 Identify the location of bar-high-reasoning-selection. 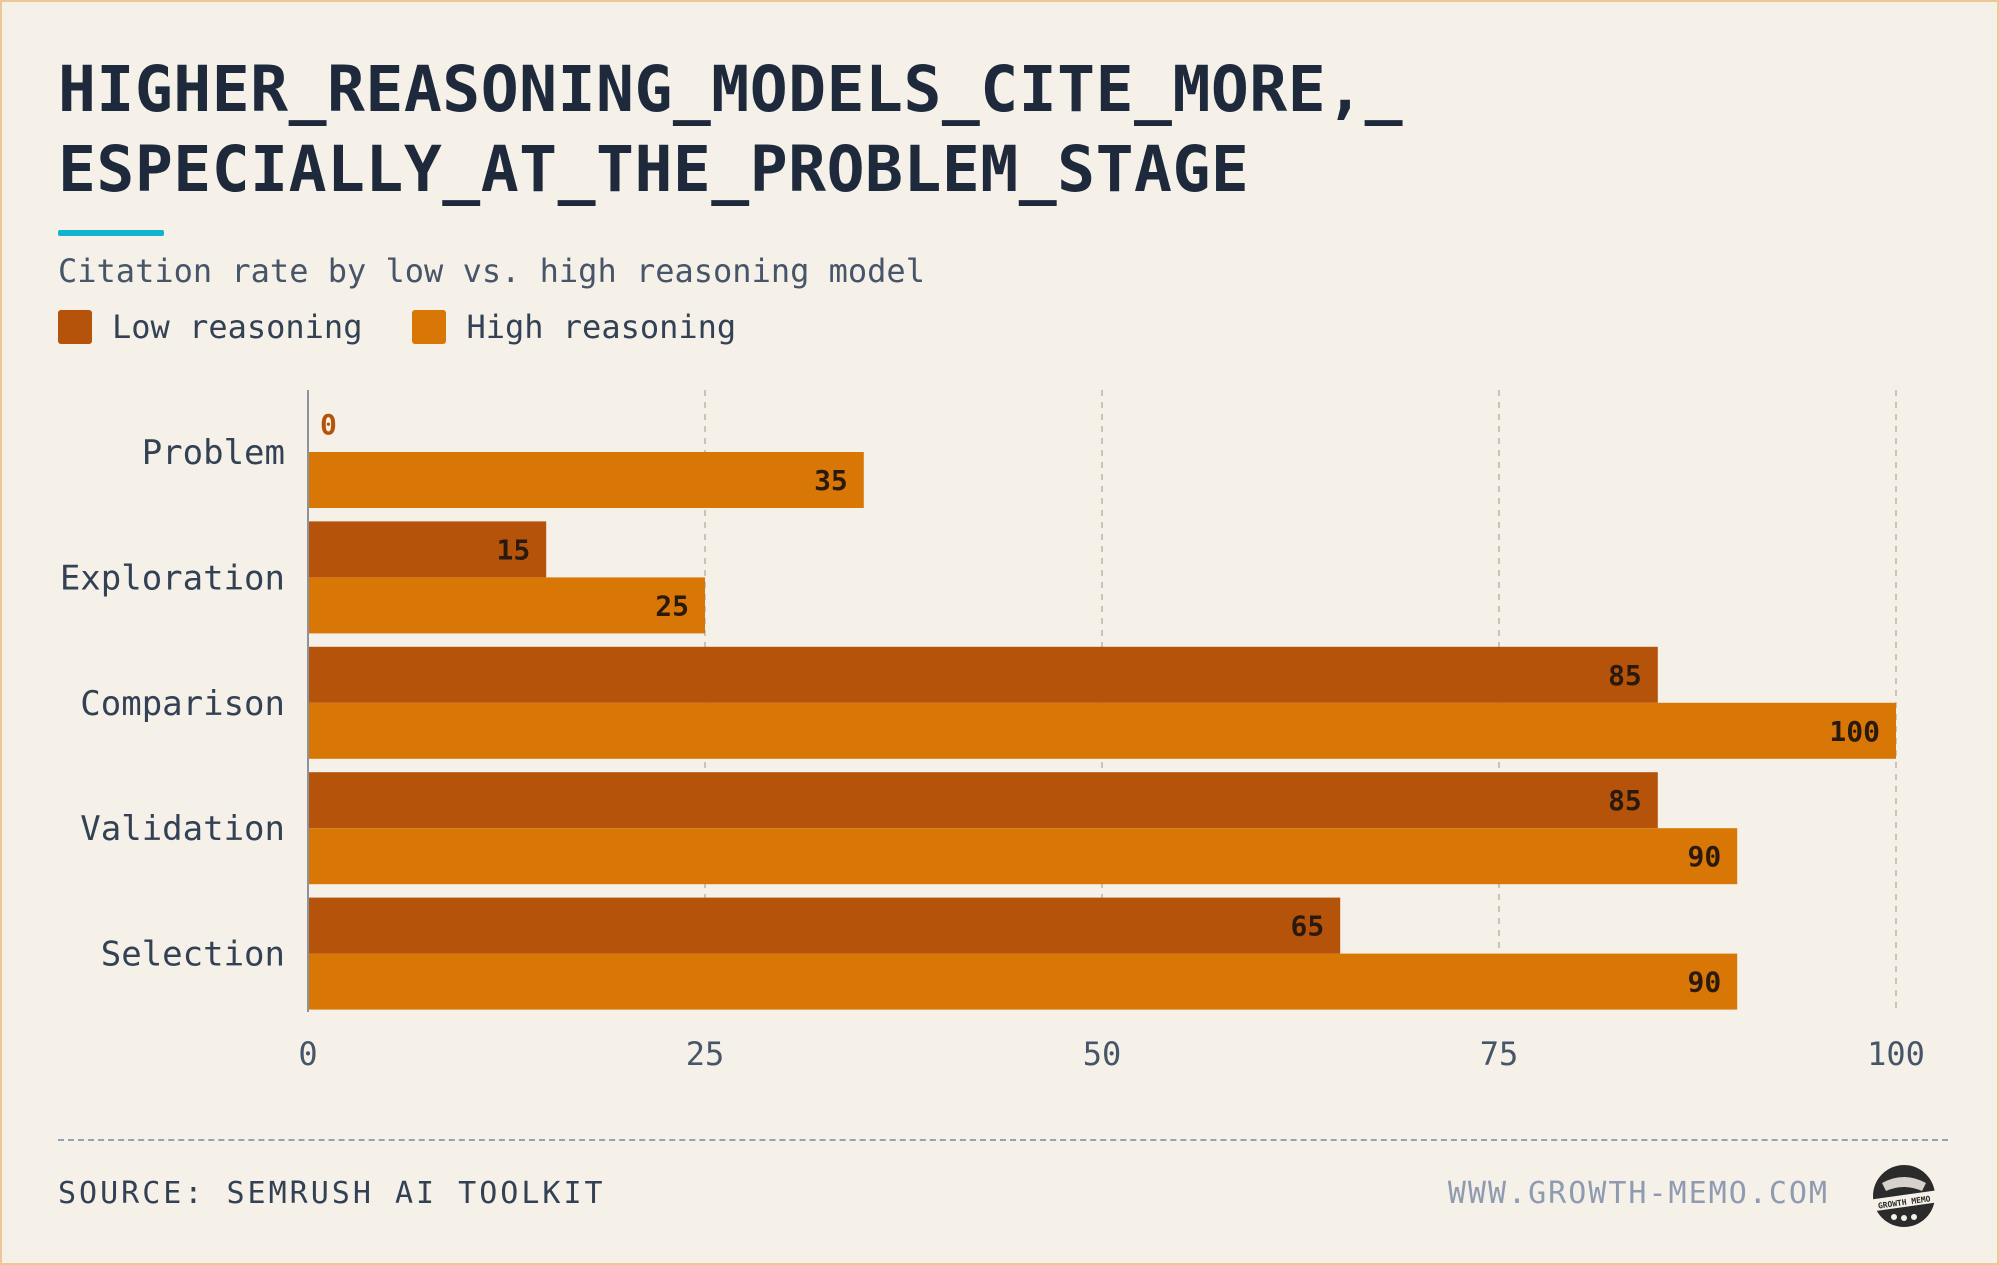
(1023, 981).